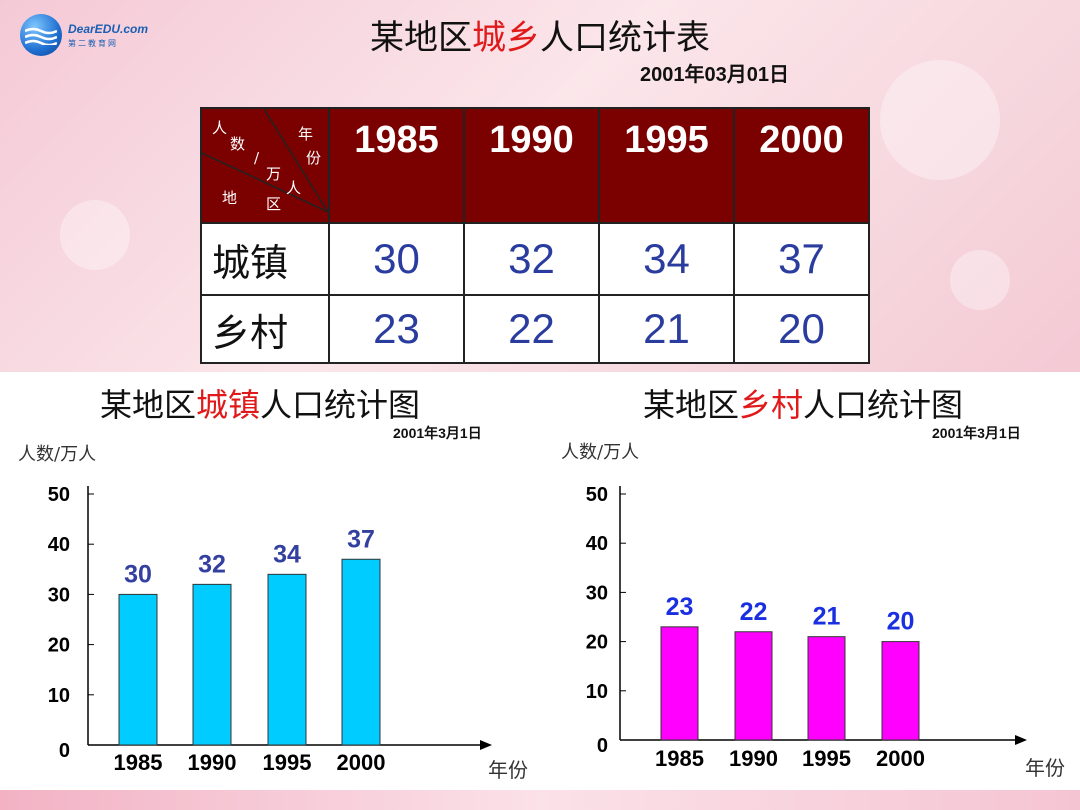 The image size is (1080, 810). Describe the element at coordinates (138, 574) in the screenshot. I see `data-label: 30` at that location.